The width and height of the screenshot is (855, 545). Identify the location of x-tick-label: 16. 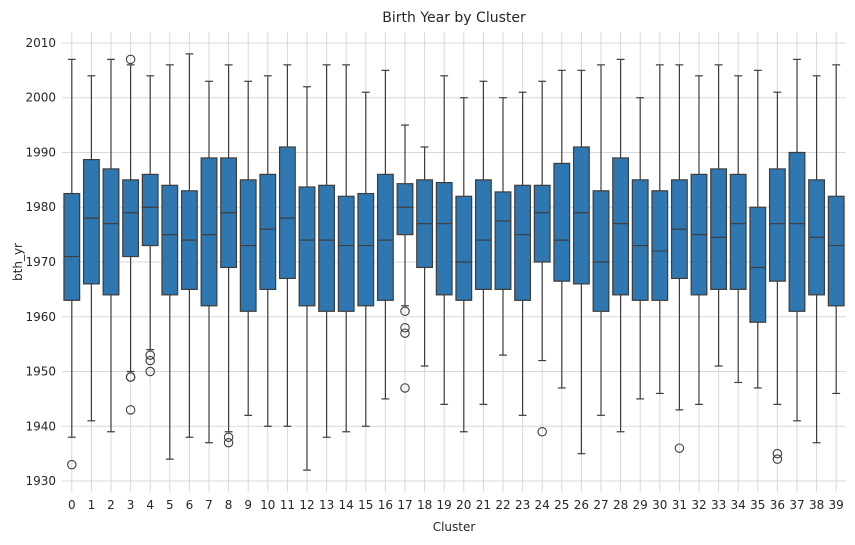
(385, 505).